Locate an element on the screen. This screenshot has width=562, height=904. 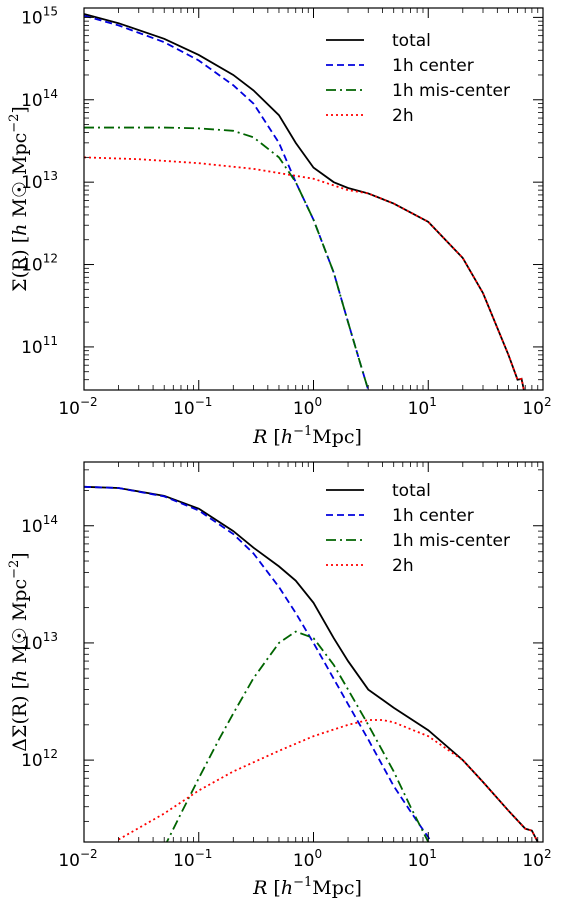
y-axis-label: ΔΣ(R) [h M☉ Mpc−2] is located at coordinates (19, 651).